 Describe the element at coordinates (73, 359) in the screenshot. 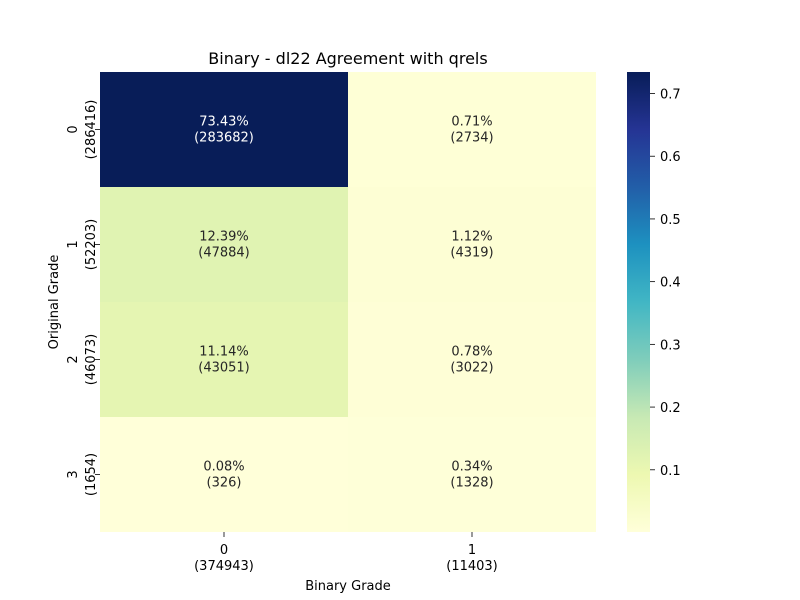

I see `y-tick-label: 2` at that location.